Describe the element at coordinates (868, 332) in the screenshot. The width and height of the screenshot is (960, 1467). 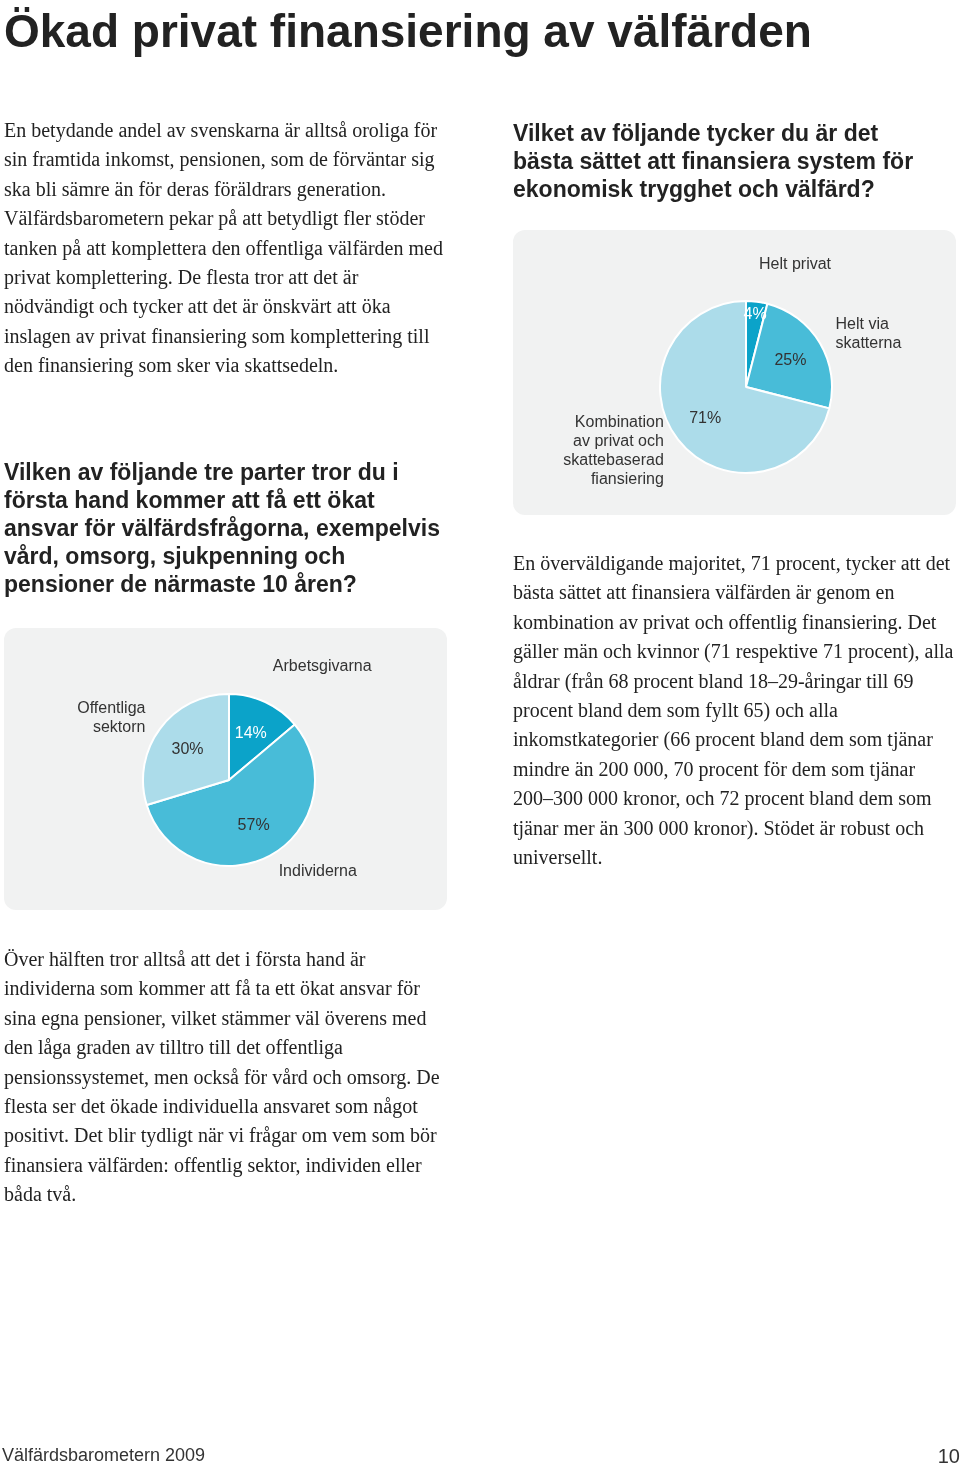
I see `slice-label: Helt via skatterna` at that location.